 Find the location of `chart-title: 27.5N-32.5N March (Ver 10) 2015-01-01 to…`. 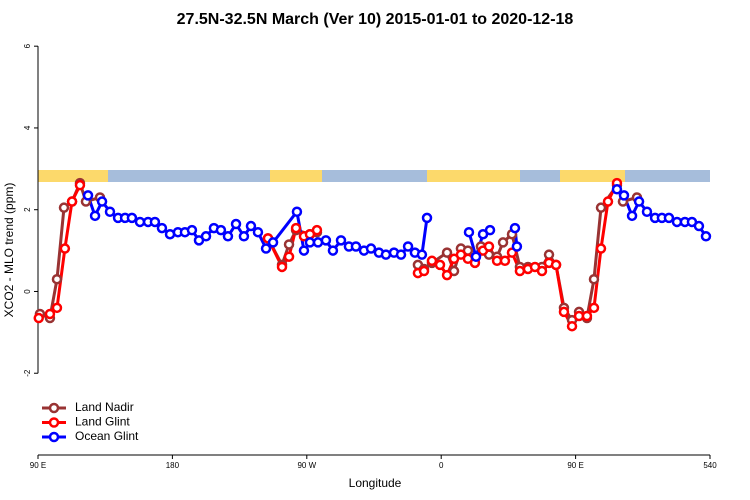

chart-title: 27.5N-32.5N March (Ver 10) 2015-01-01 to… is located at coordinates (375, 19).